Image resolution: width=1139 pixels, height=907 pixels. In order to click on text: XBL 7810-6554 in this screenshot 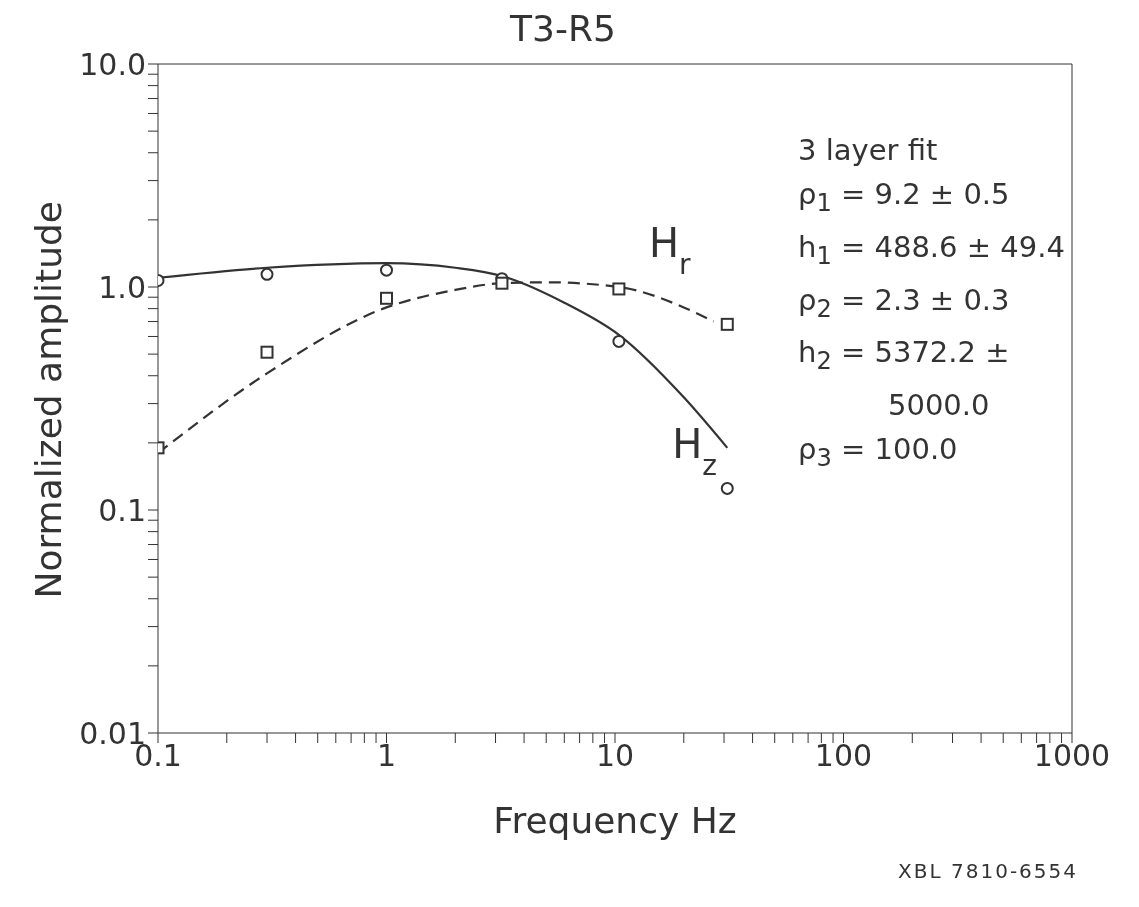, I will do `click(988, 871)`.